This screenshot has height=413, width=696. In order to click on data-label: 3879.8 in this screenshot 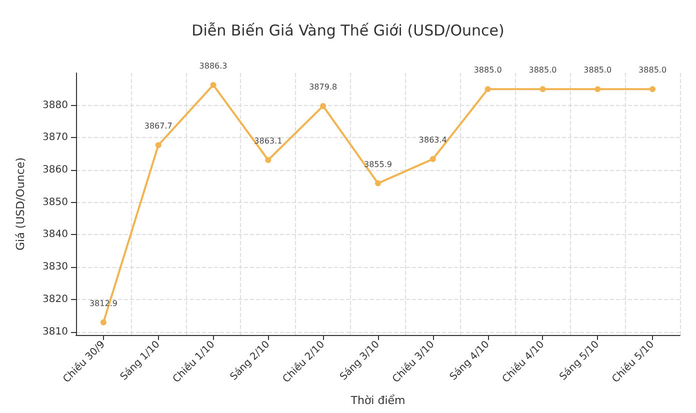, I will do `click(323, 87)`.